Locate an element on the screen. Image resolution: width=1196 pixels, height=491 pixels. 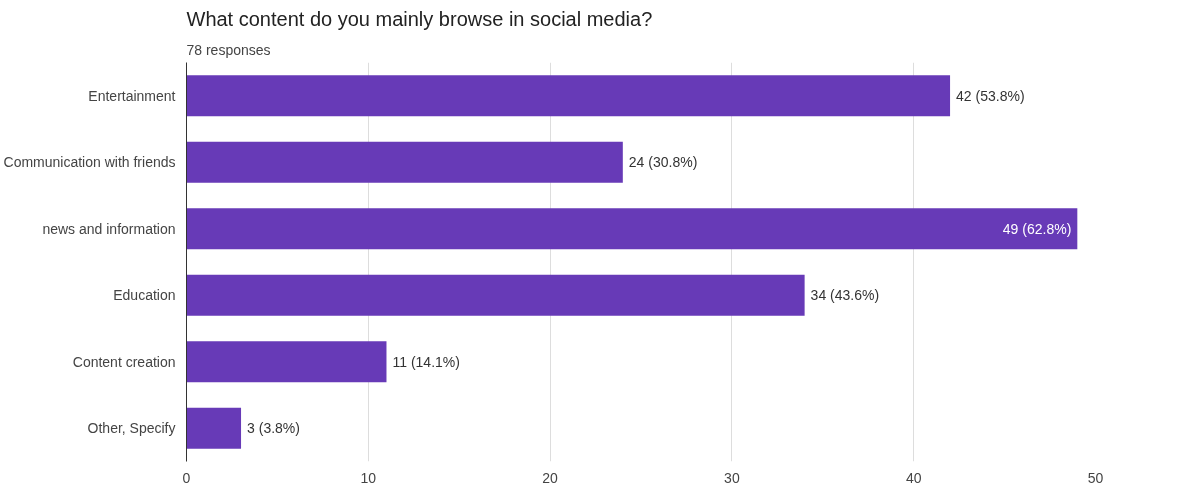
y-tick-label: Communication with friends is located at coordinates (89, 162).